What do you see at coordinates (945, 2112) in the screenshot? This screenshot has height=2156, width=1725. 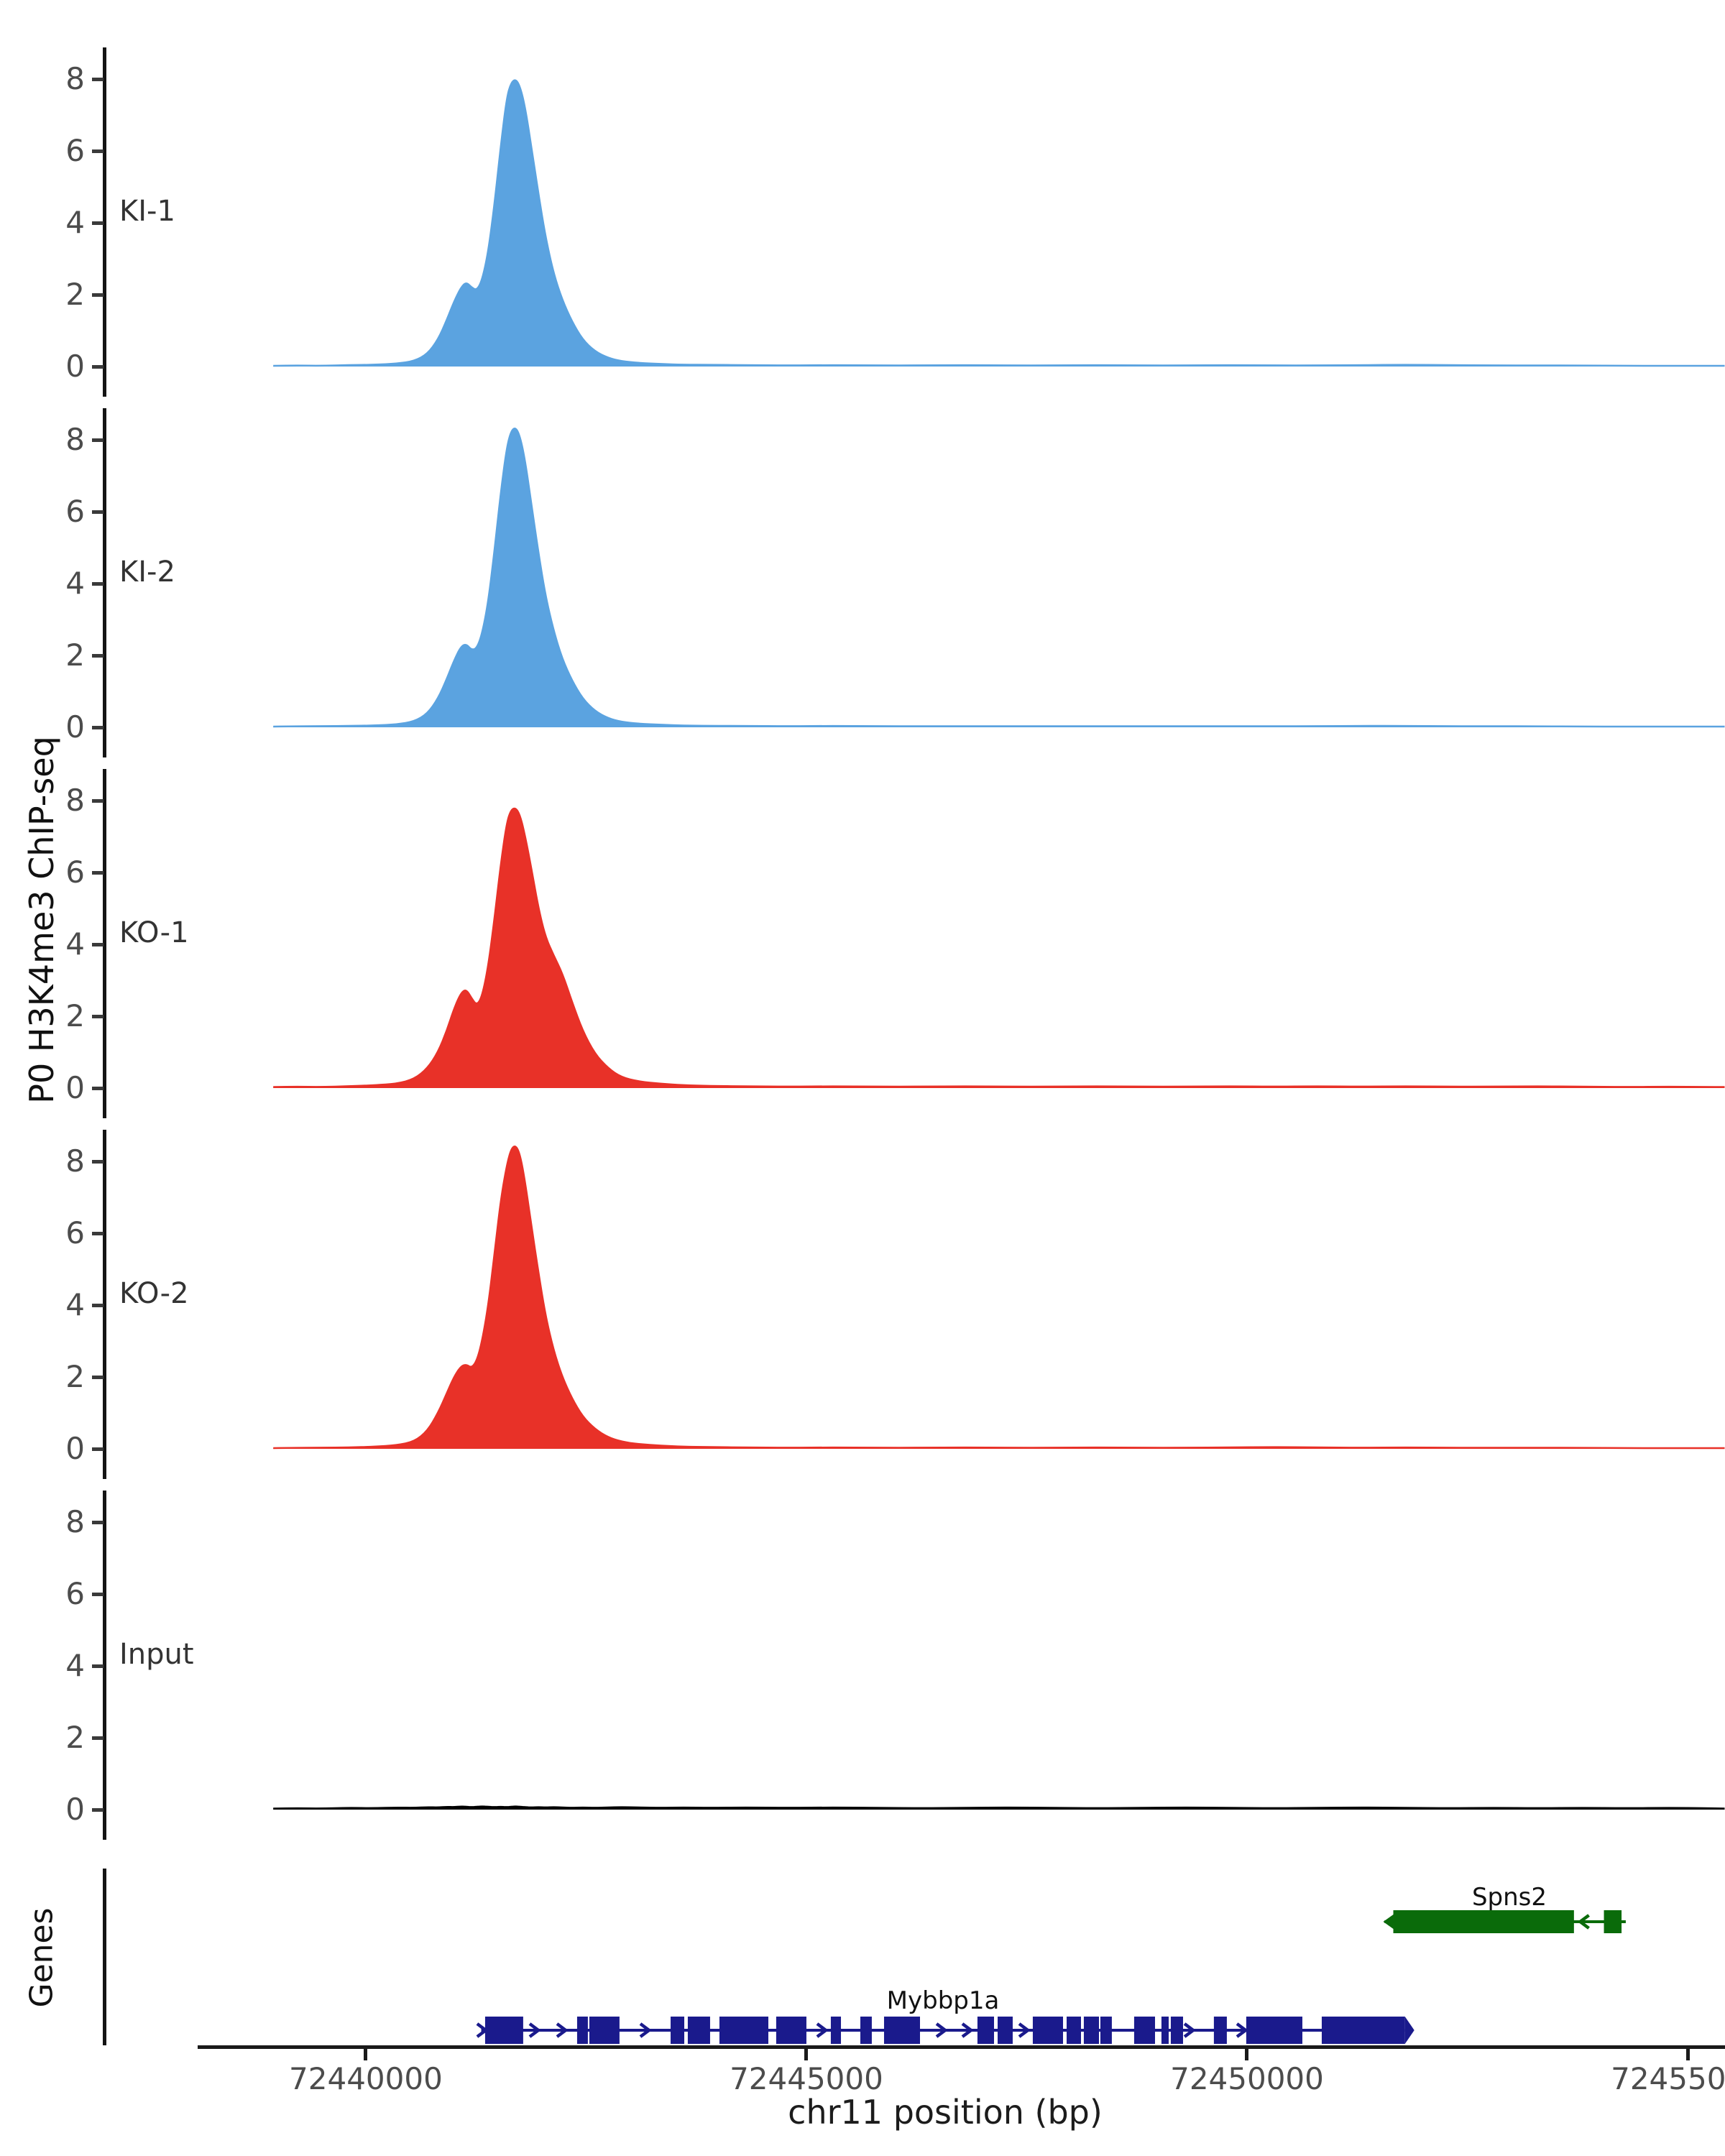 I see `x-axis-title: chr11 position (bp)` at bounding box center [945, 2112].